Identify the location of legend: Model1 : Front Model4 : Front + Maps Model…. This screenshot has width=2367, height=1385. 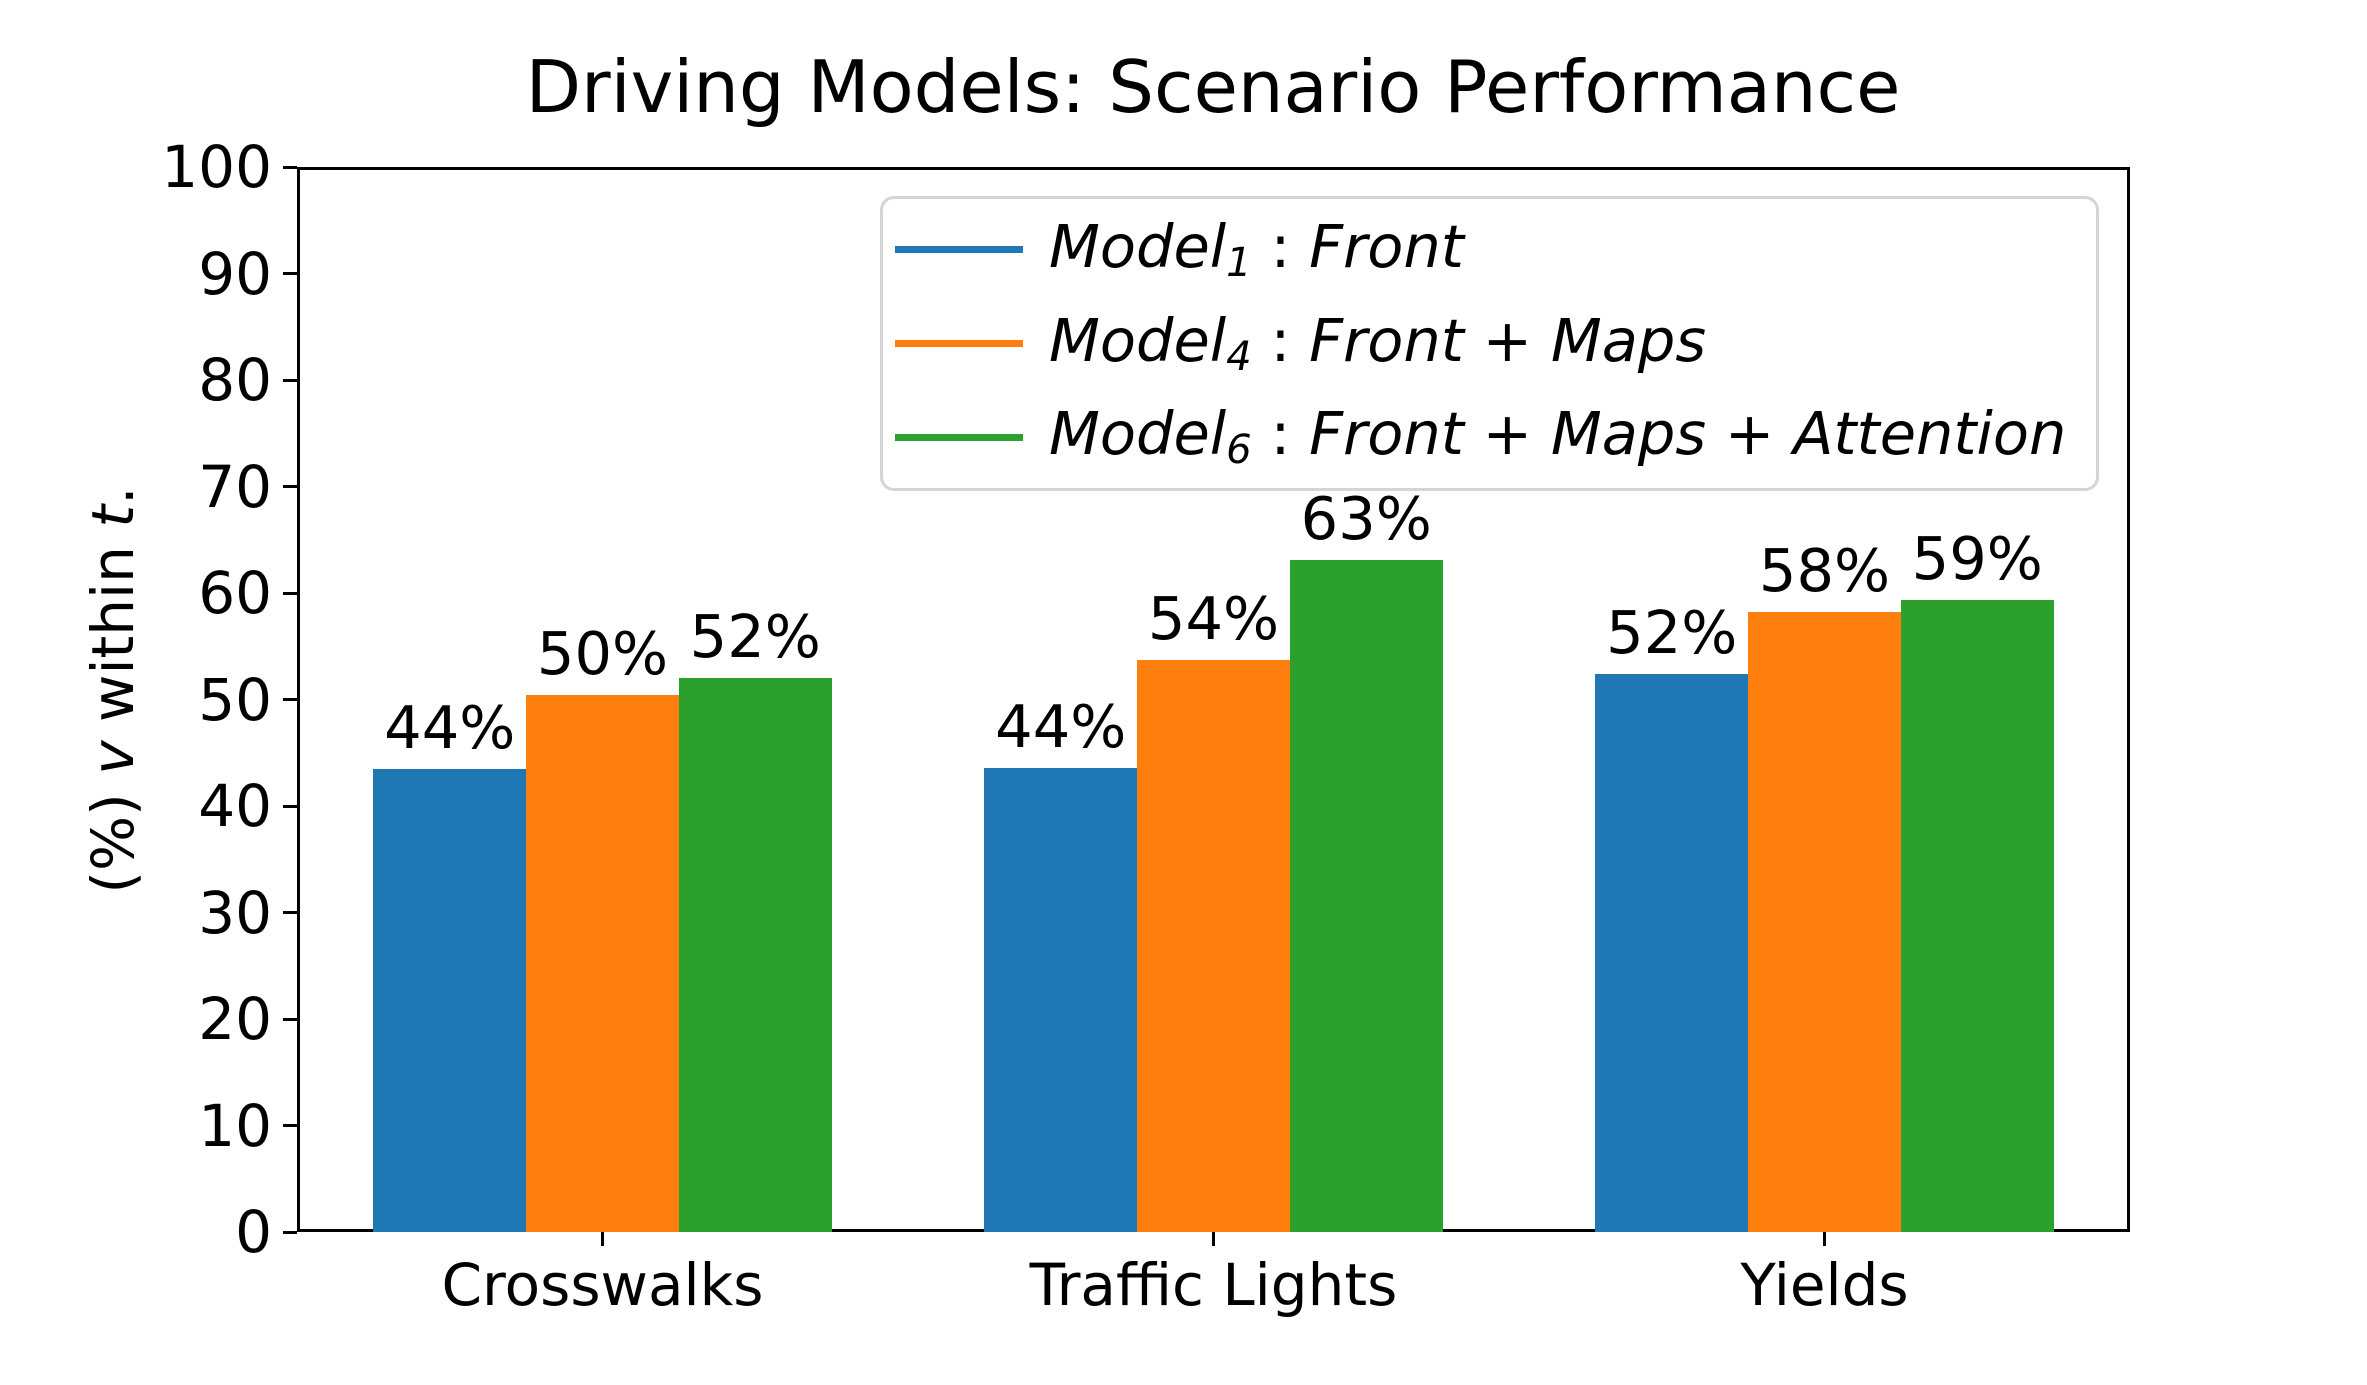
(1489, 343).